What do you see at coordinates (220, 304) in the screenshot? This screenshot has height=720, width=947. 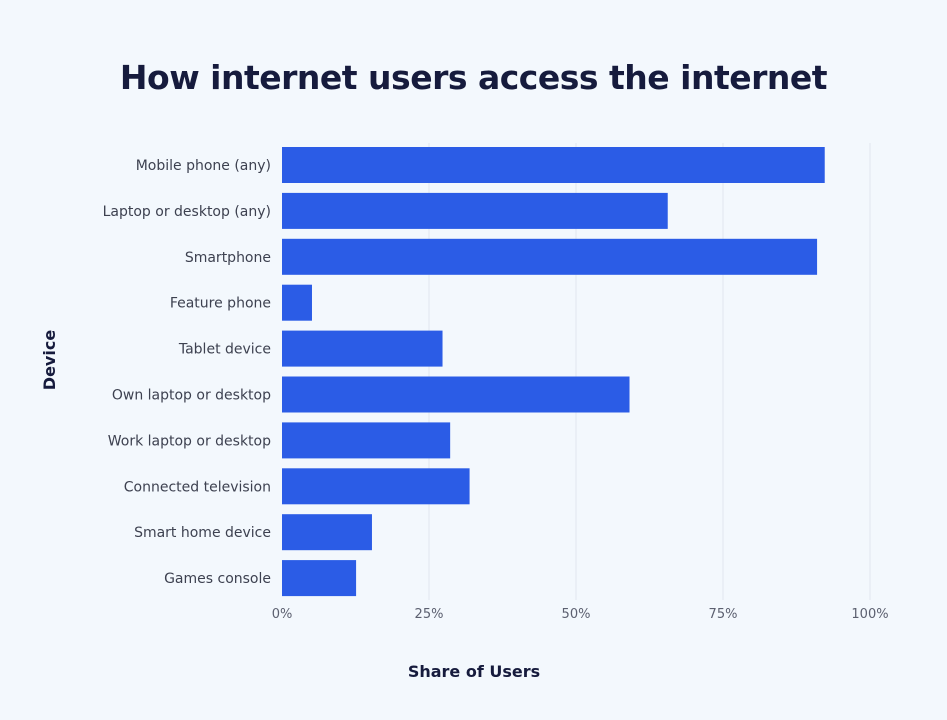 I see `y-category-label: Feature phone` at bounding box center [220, 304].